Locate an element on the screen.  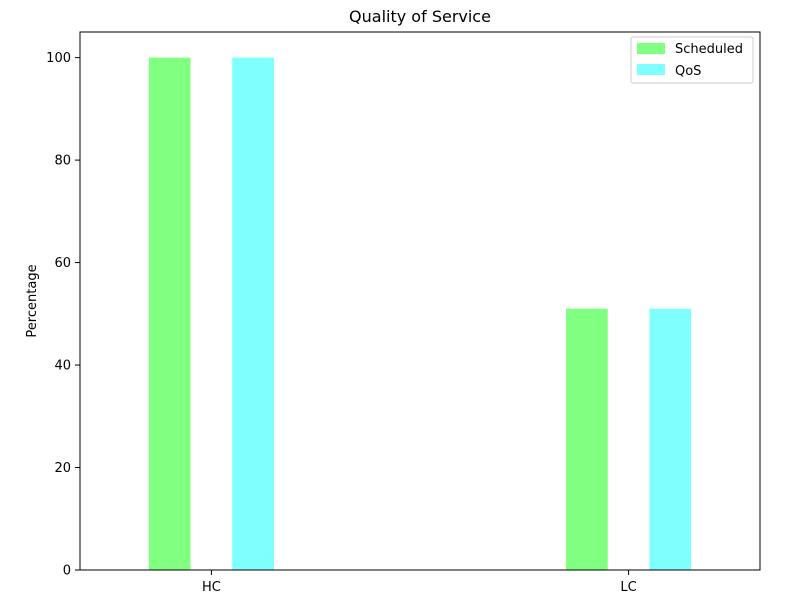
y-tick-label: 100 is located at coordinates (58, 58).